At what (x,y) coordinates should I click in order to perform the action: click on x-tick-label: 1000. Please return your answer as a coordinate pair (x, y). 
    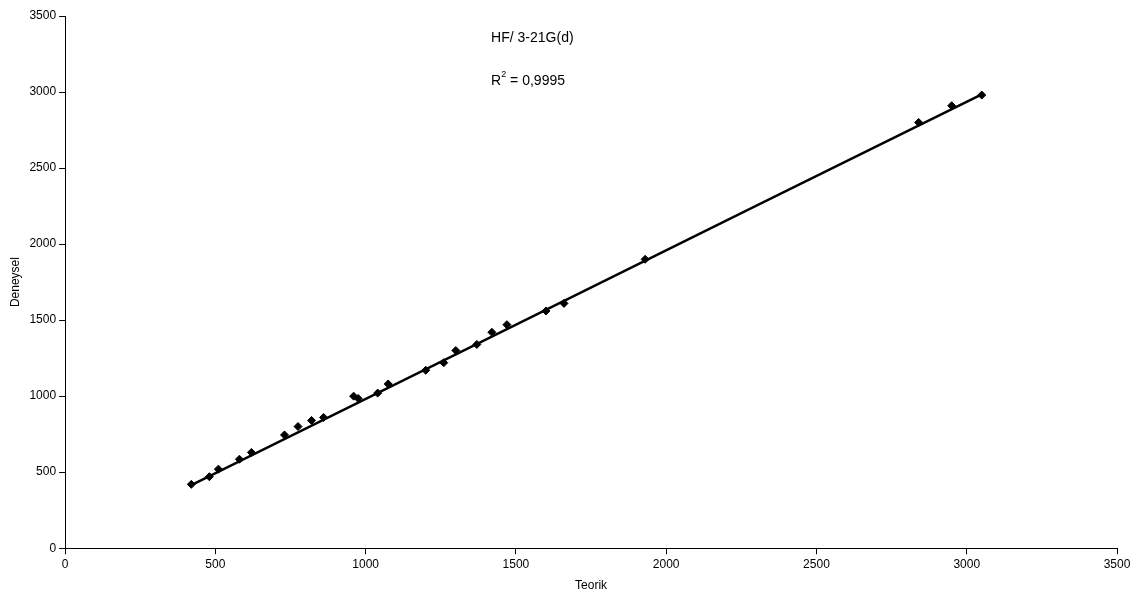
    Looking at the image, I should click on (366, 563).